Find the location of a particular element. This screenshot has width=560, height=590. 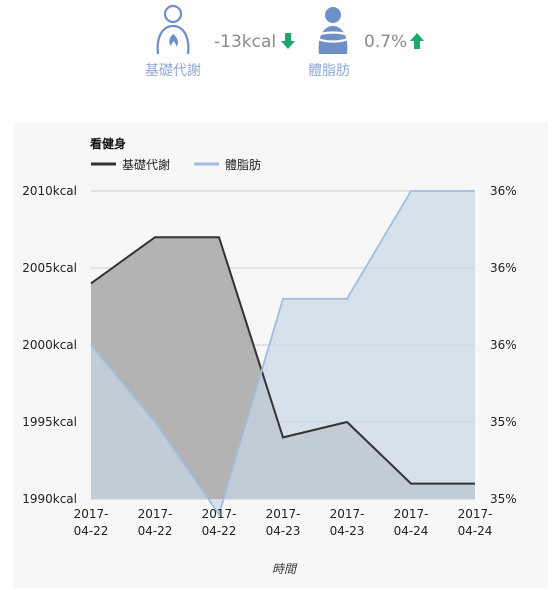

y-left-tick-label: 2000kcal is located at coordinates (49, 345).